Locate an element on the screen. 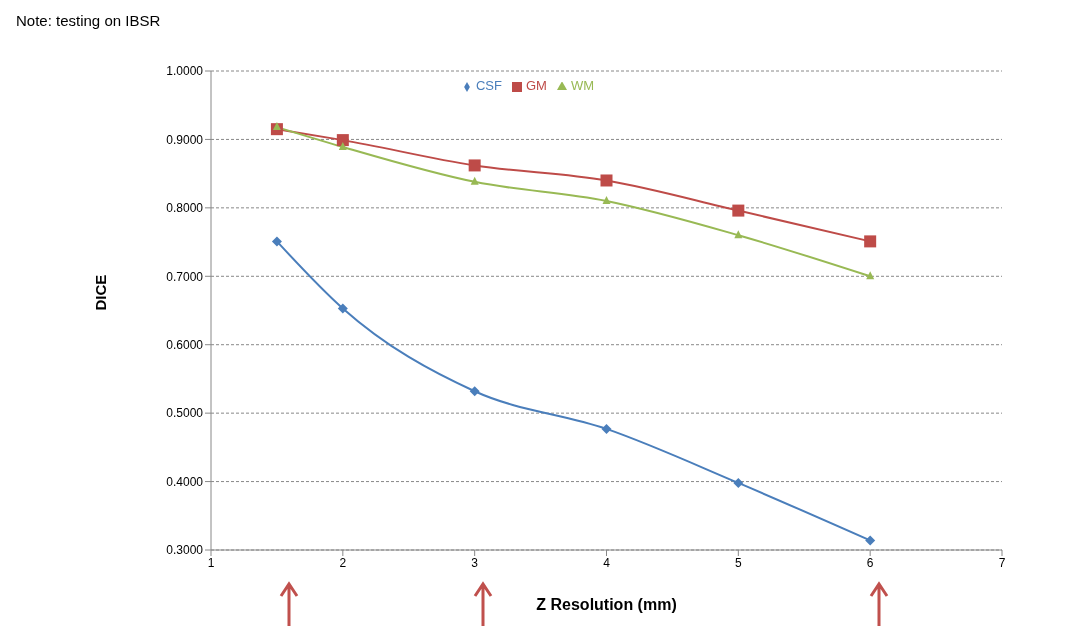 The width and height of the screenshot is (1068, 626). x-axis-title: Z Resolution (mm) is located at coordinates (606, 604).